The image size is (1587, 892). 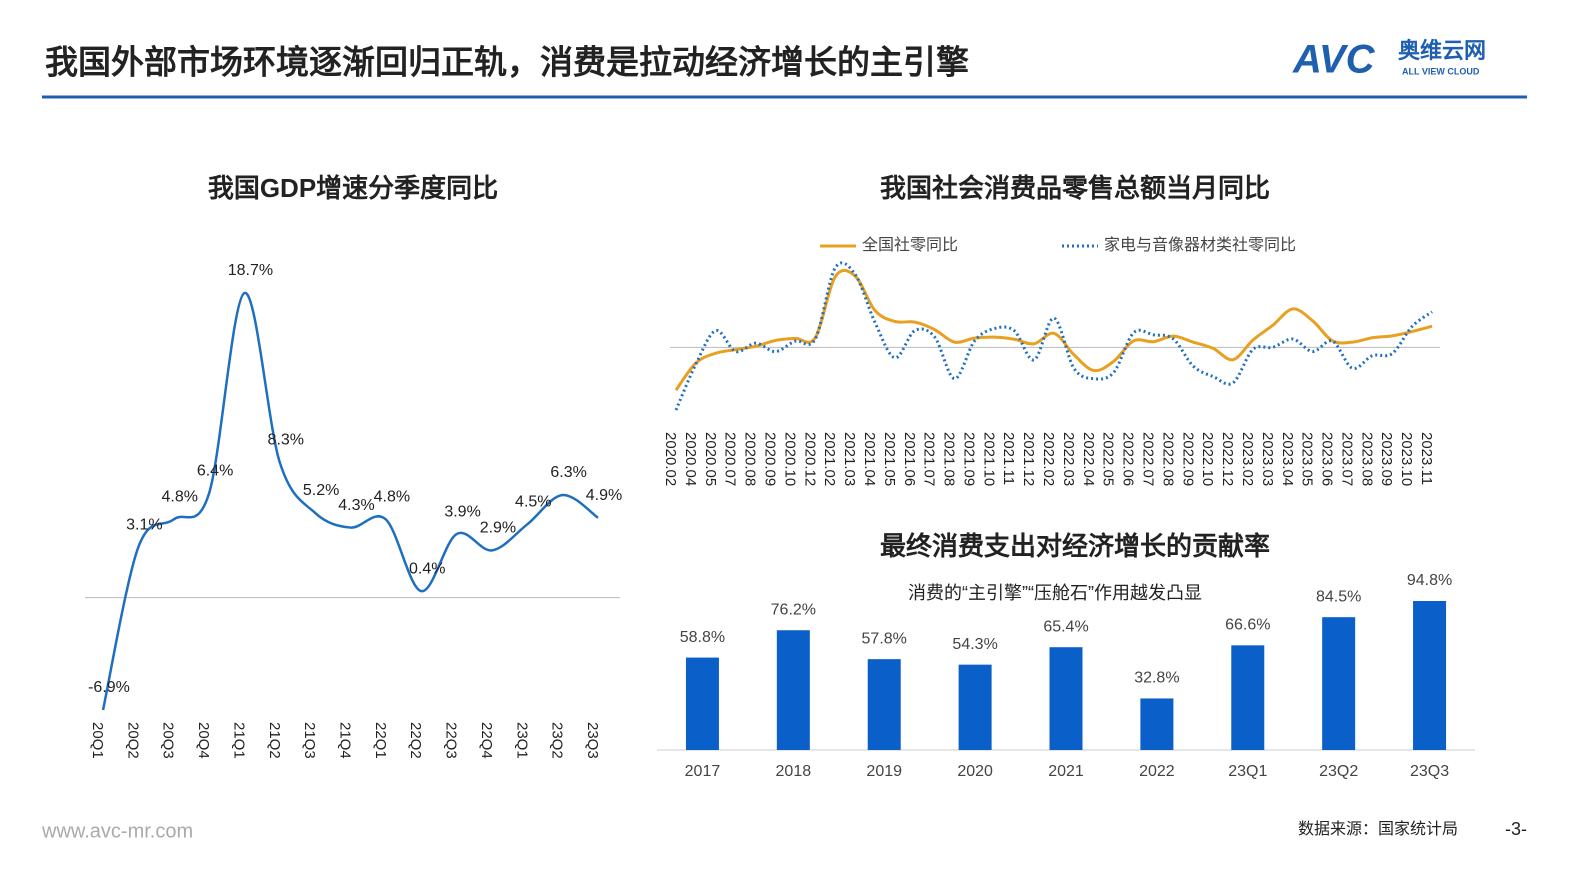 What do you see at coordinates (968, 459) in the screenshot?
I see `x-tick-label: 2021.09` at bounding box center [968, 459].